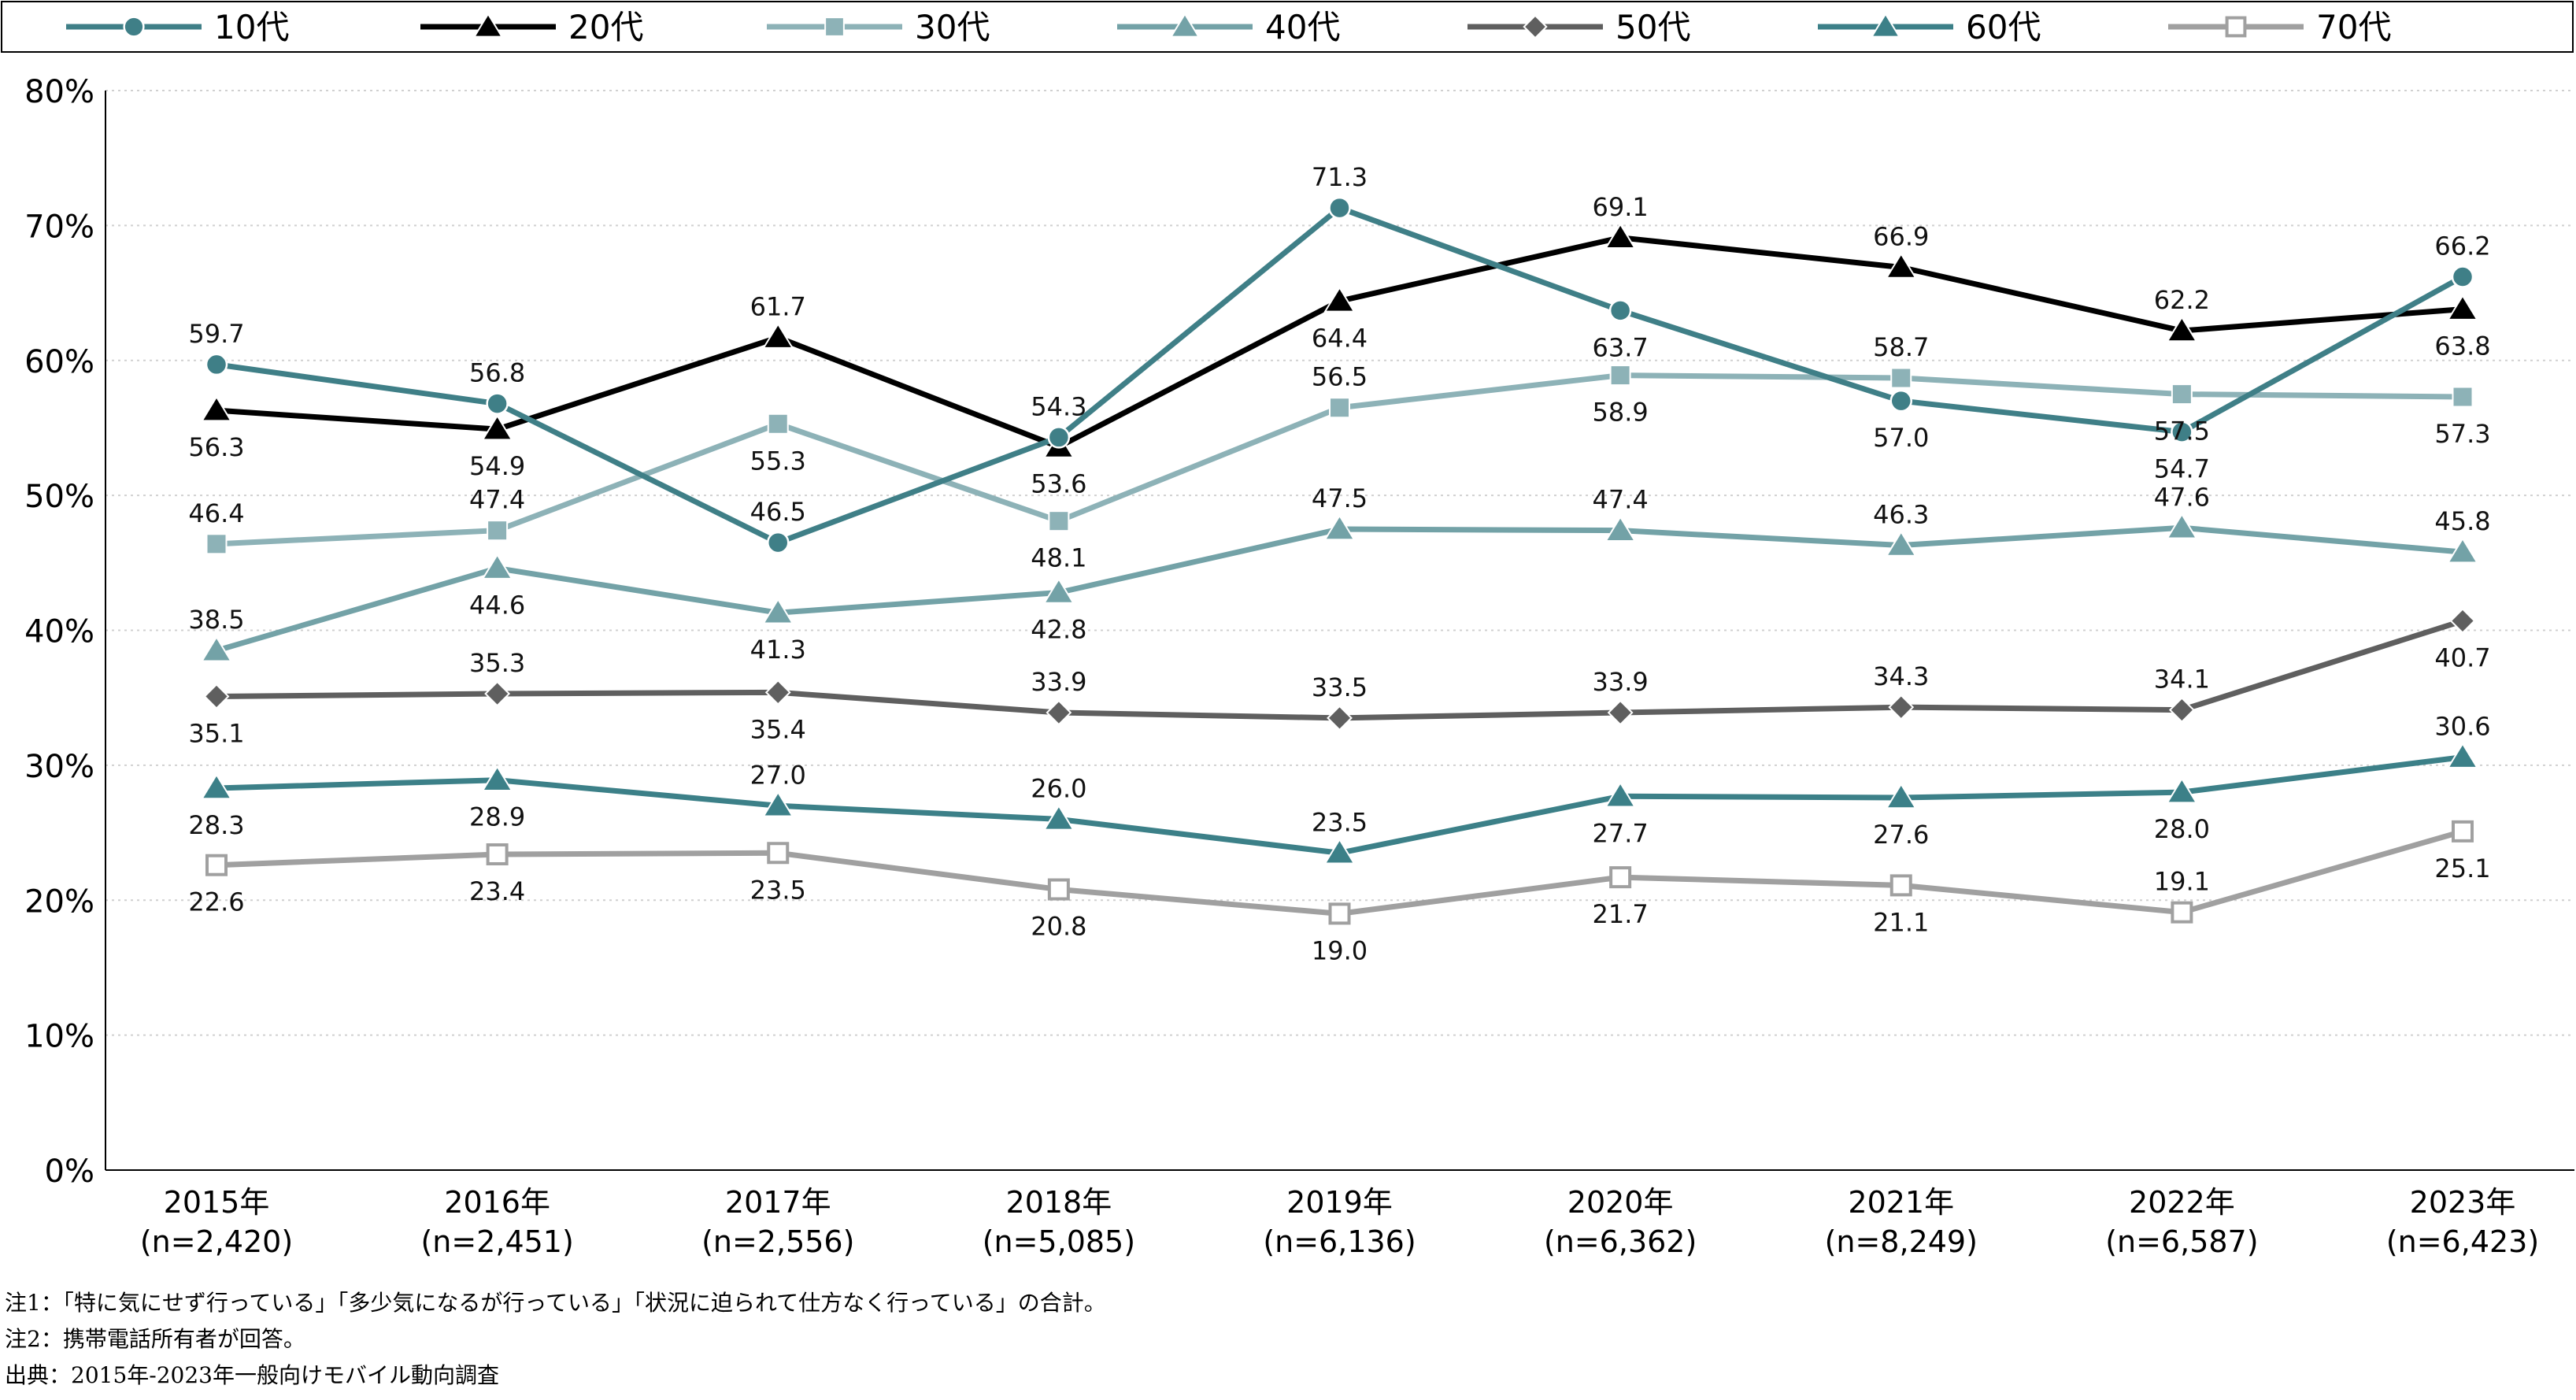 This screenshot has width=2576, height=1400. Describe the element at coordinates (216, 825) in the screenshot. I see `data-label: 28.3` at that location.